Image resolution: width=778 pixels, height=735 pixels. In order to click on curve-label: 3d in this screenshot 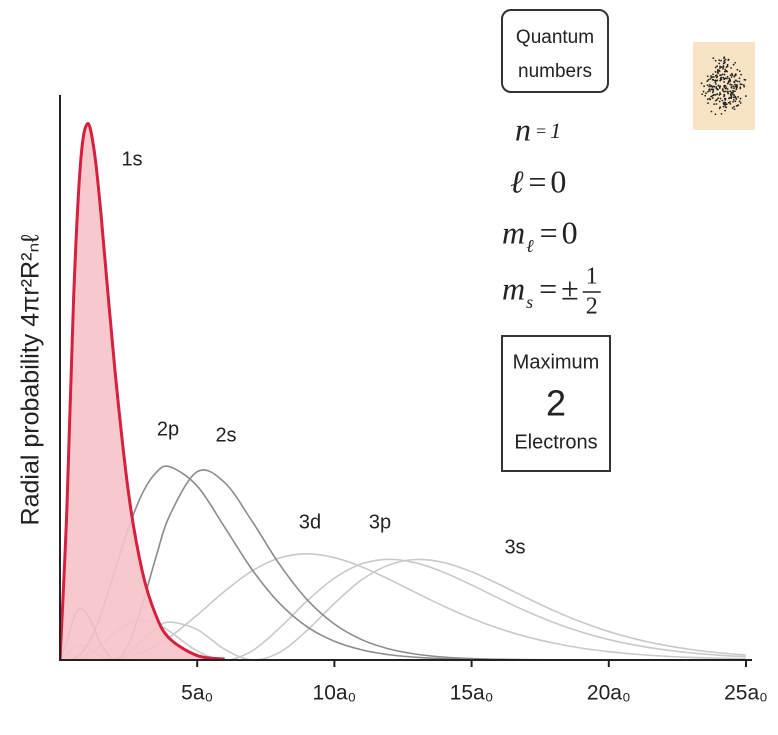, I will do `click(310, 522)`.